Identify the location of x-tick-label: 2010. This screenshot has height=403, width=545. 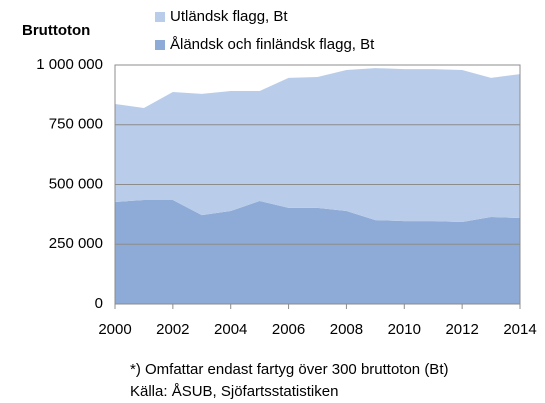
(404, 329).